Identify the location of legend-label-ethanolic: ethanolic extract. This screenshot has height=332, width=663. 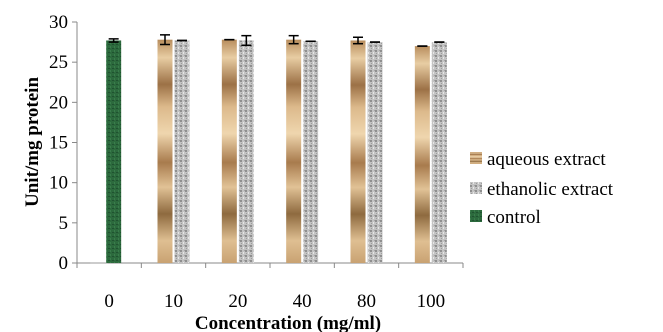
(550, 189).